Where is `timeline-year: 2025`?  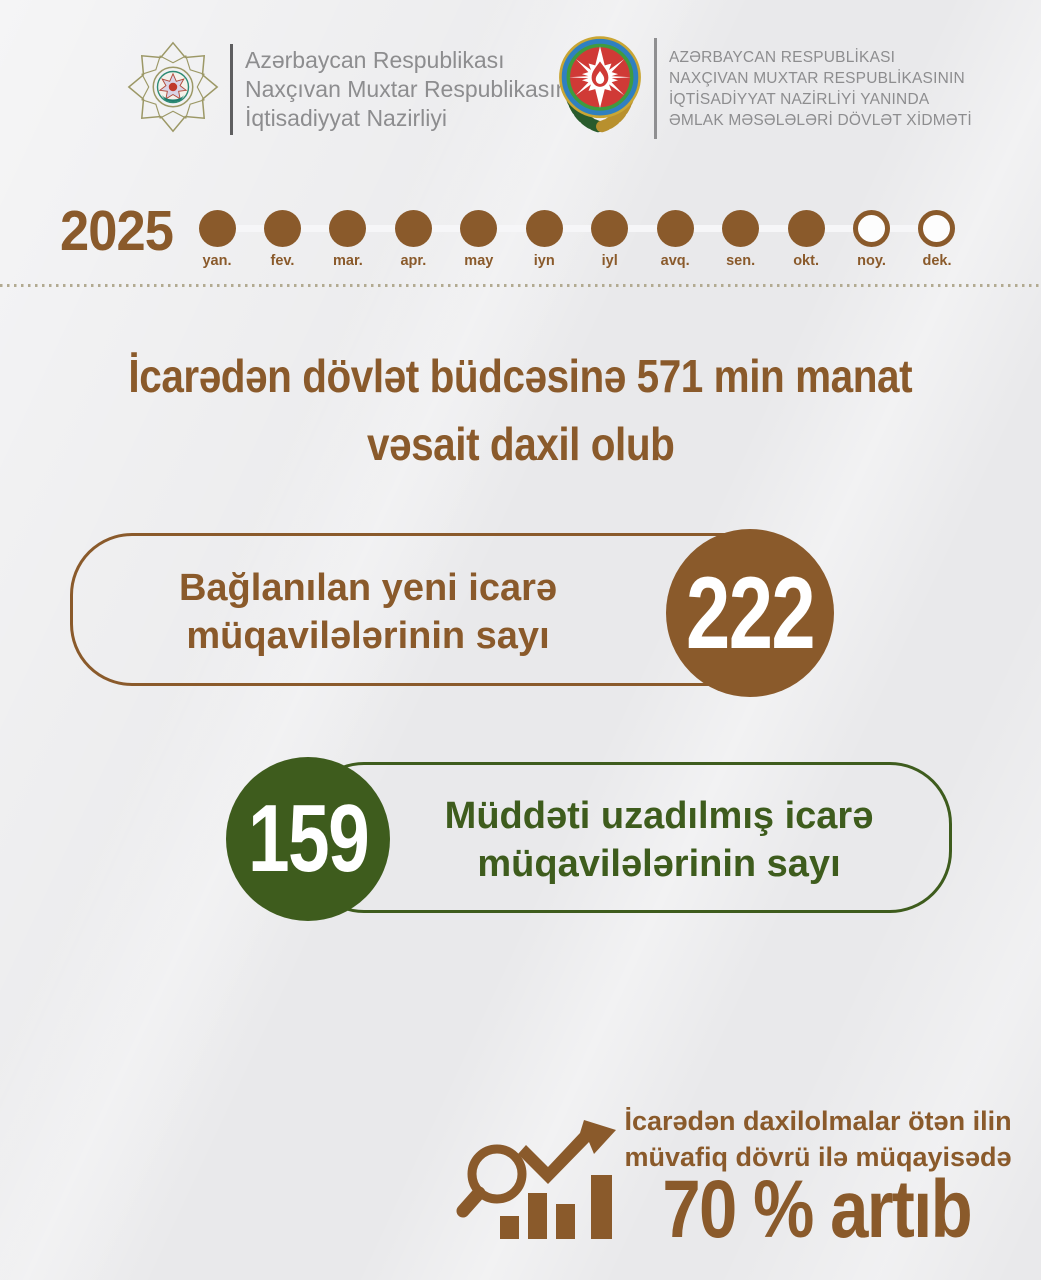
timeline-year: 2025 is located at coordinates (117, 231).